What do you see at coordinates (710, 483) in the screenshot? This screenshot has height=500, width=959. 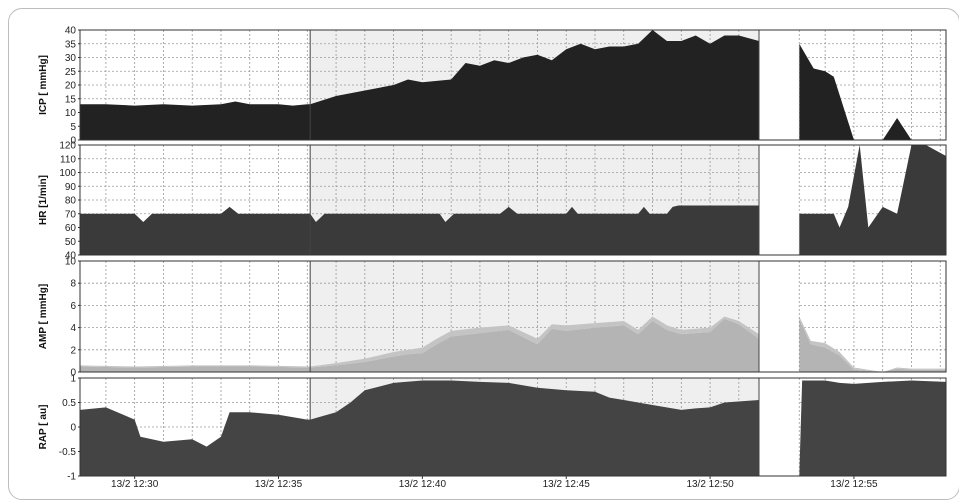 I see `x-tick-label: 13/2 12:50` at bounding box center [710, 483].